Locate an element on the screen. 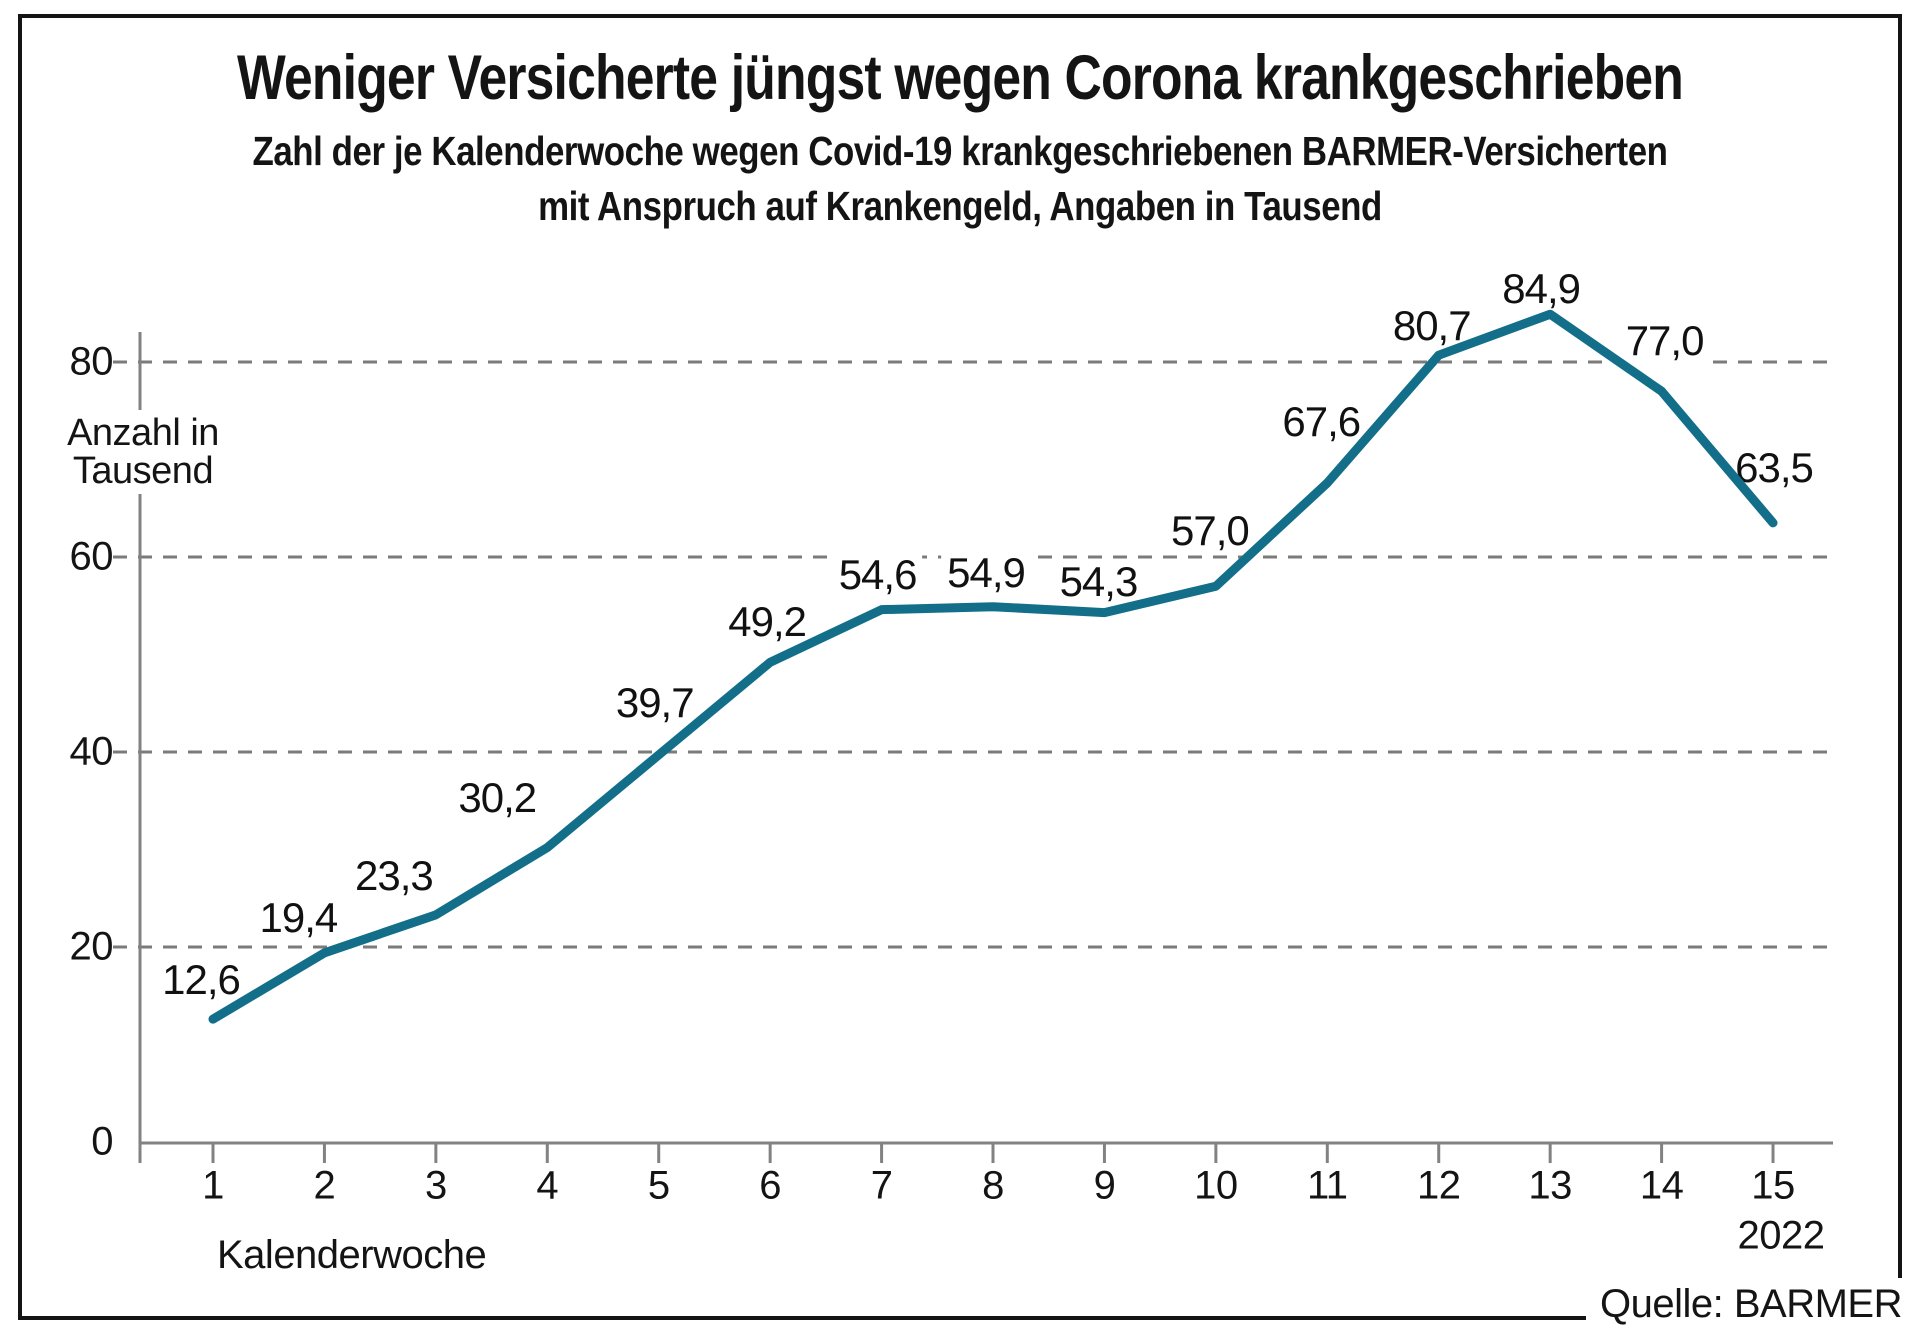  y-tick-label-60: 60 is located at coordinates (91, 556).